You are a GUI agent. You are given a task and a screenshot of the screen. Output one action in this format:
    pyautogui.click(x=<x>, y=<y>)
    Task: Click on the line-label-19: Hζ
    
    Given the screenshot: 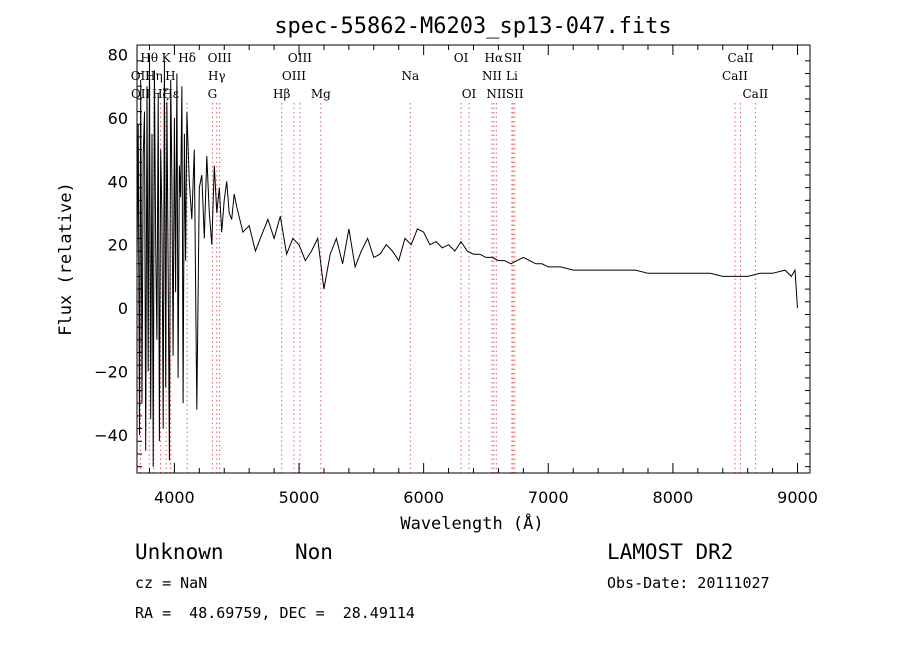 What is the action you would take?
    pyautogui.click(x=160, y=94)
    